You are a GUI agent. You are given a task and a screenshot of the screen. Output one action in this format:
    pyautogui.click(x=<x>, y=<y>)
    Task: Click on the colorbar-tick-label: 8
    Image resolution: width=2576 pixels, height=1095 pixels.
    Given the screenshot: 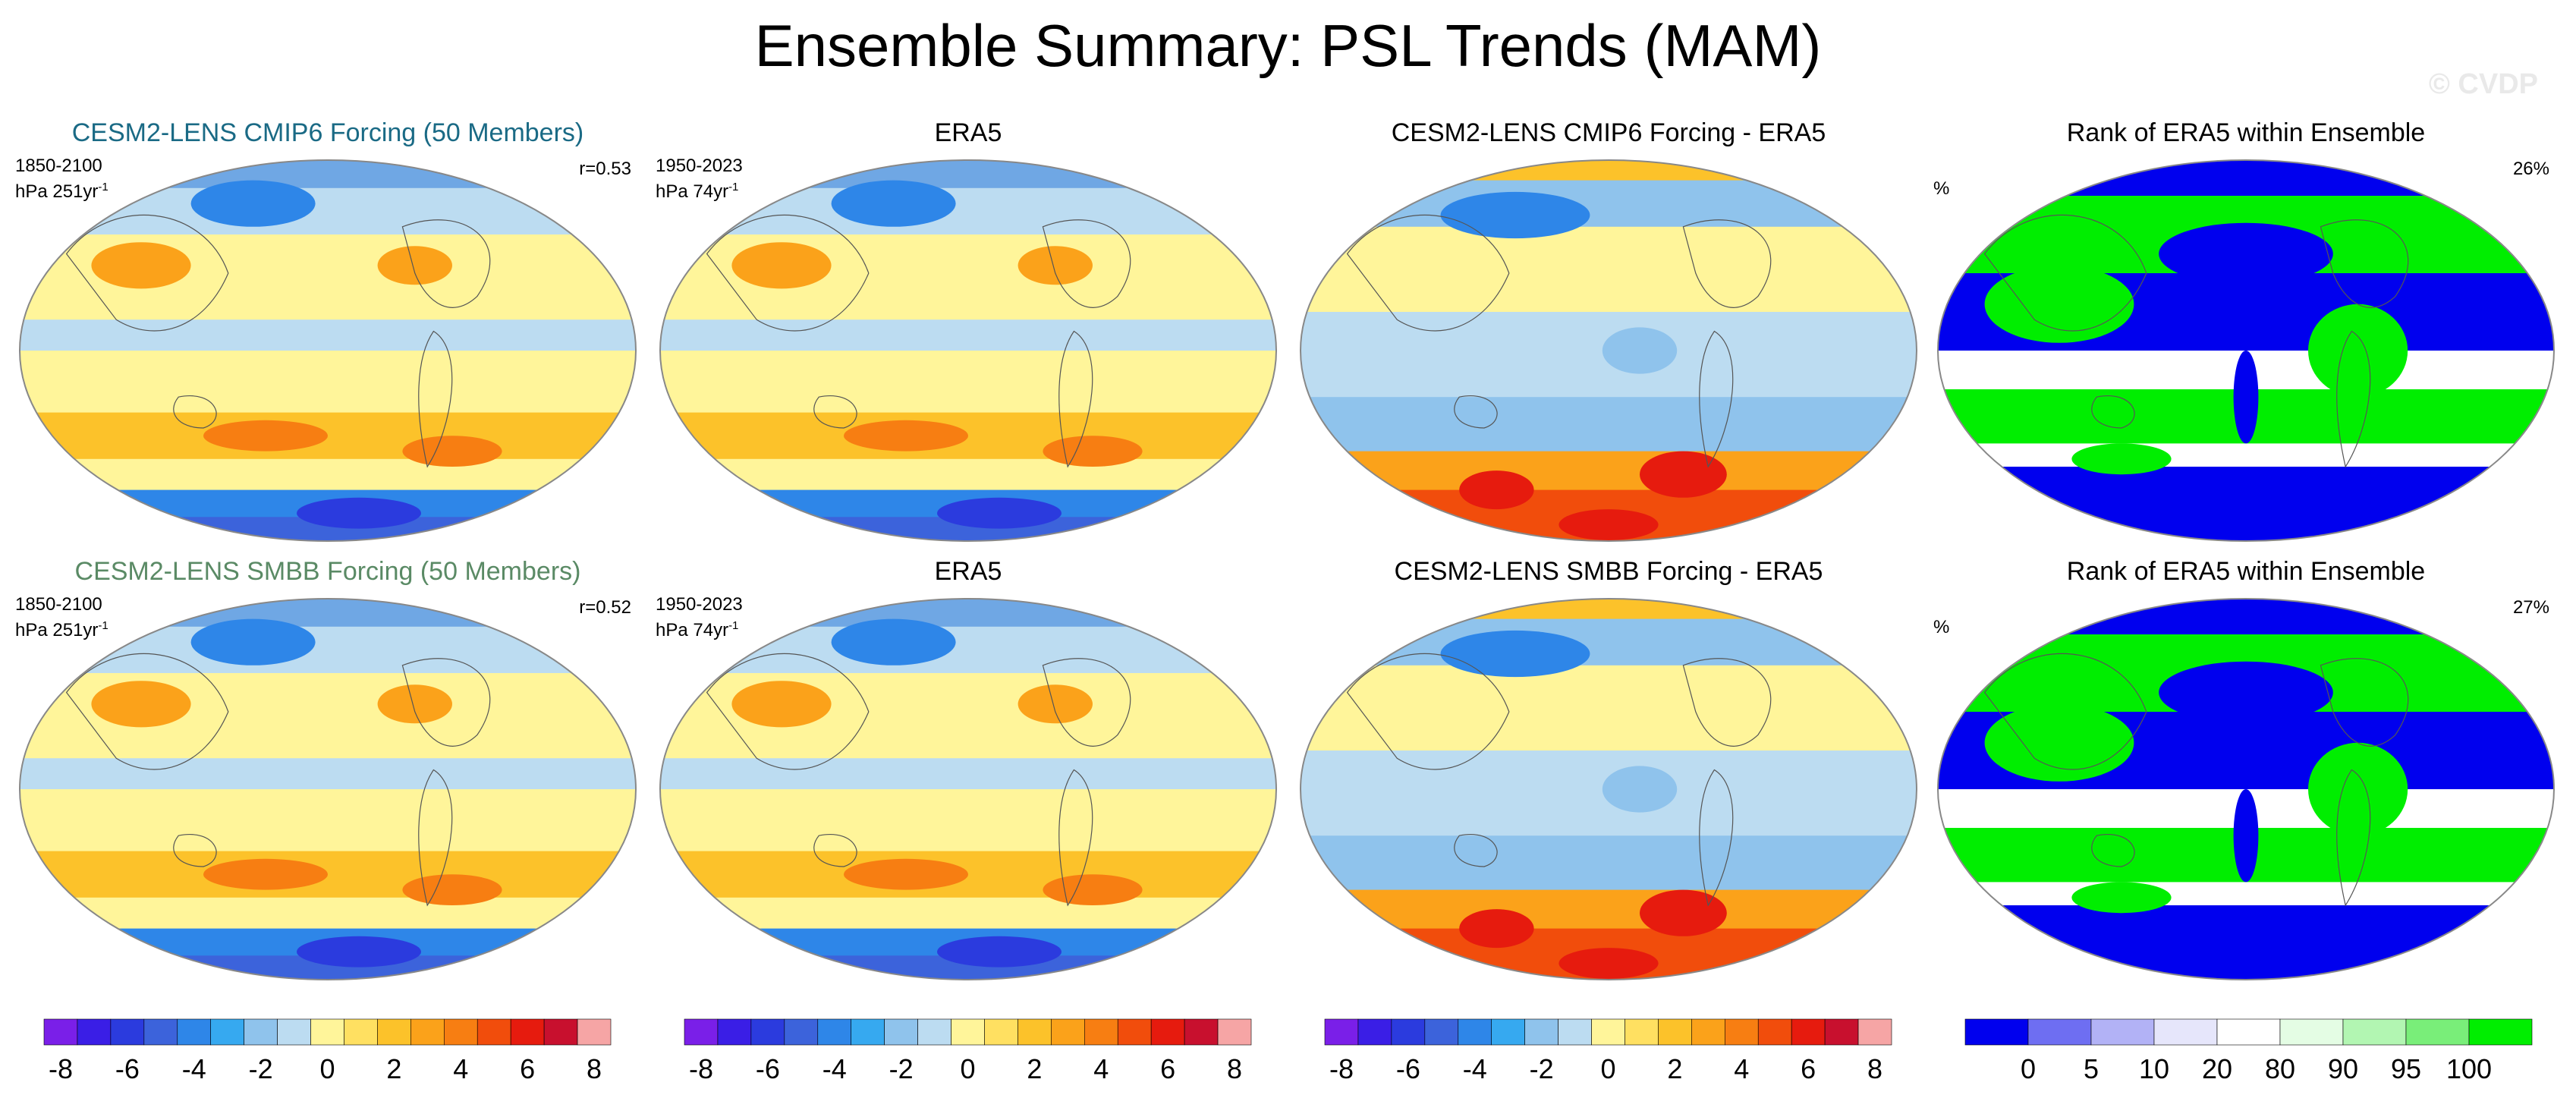 What is the action you would take?
    pyautogui.click(x=1874, y=1068)
    